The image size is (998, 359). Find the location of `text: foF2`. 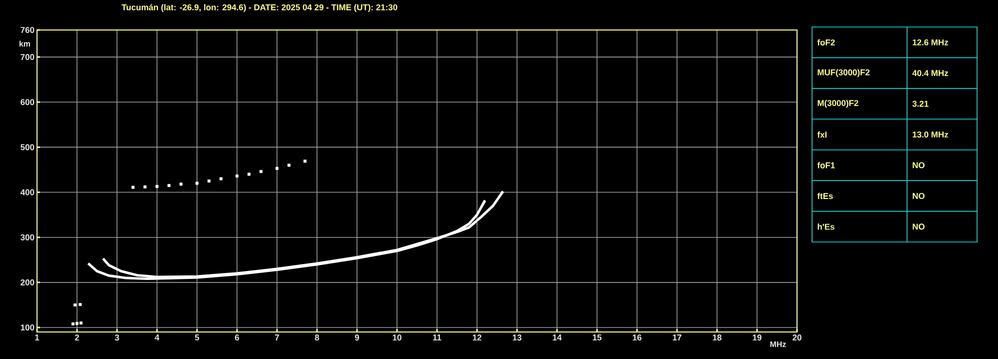

text: foF2 is located at coordinates (826, 42).